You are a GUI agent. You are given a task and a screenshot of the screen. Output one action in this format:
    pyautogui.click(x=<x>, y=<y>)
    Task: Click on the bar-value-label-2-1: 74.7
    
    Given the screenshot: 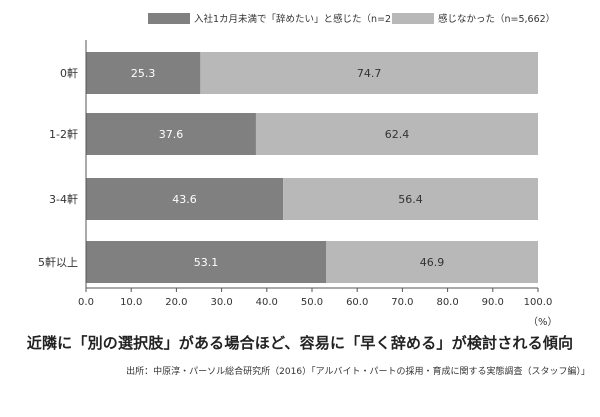 What is the action you would take?
    pyautogui.click(x=369, y=73)
    